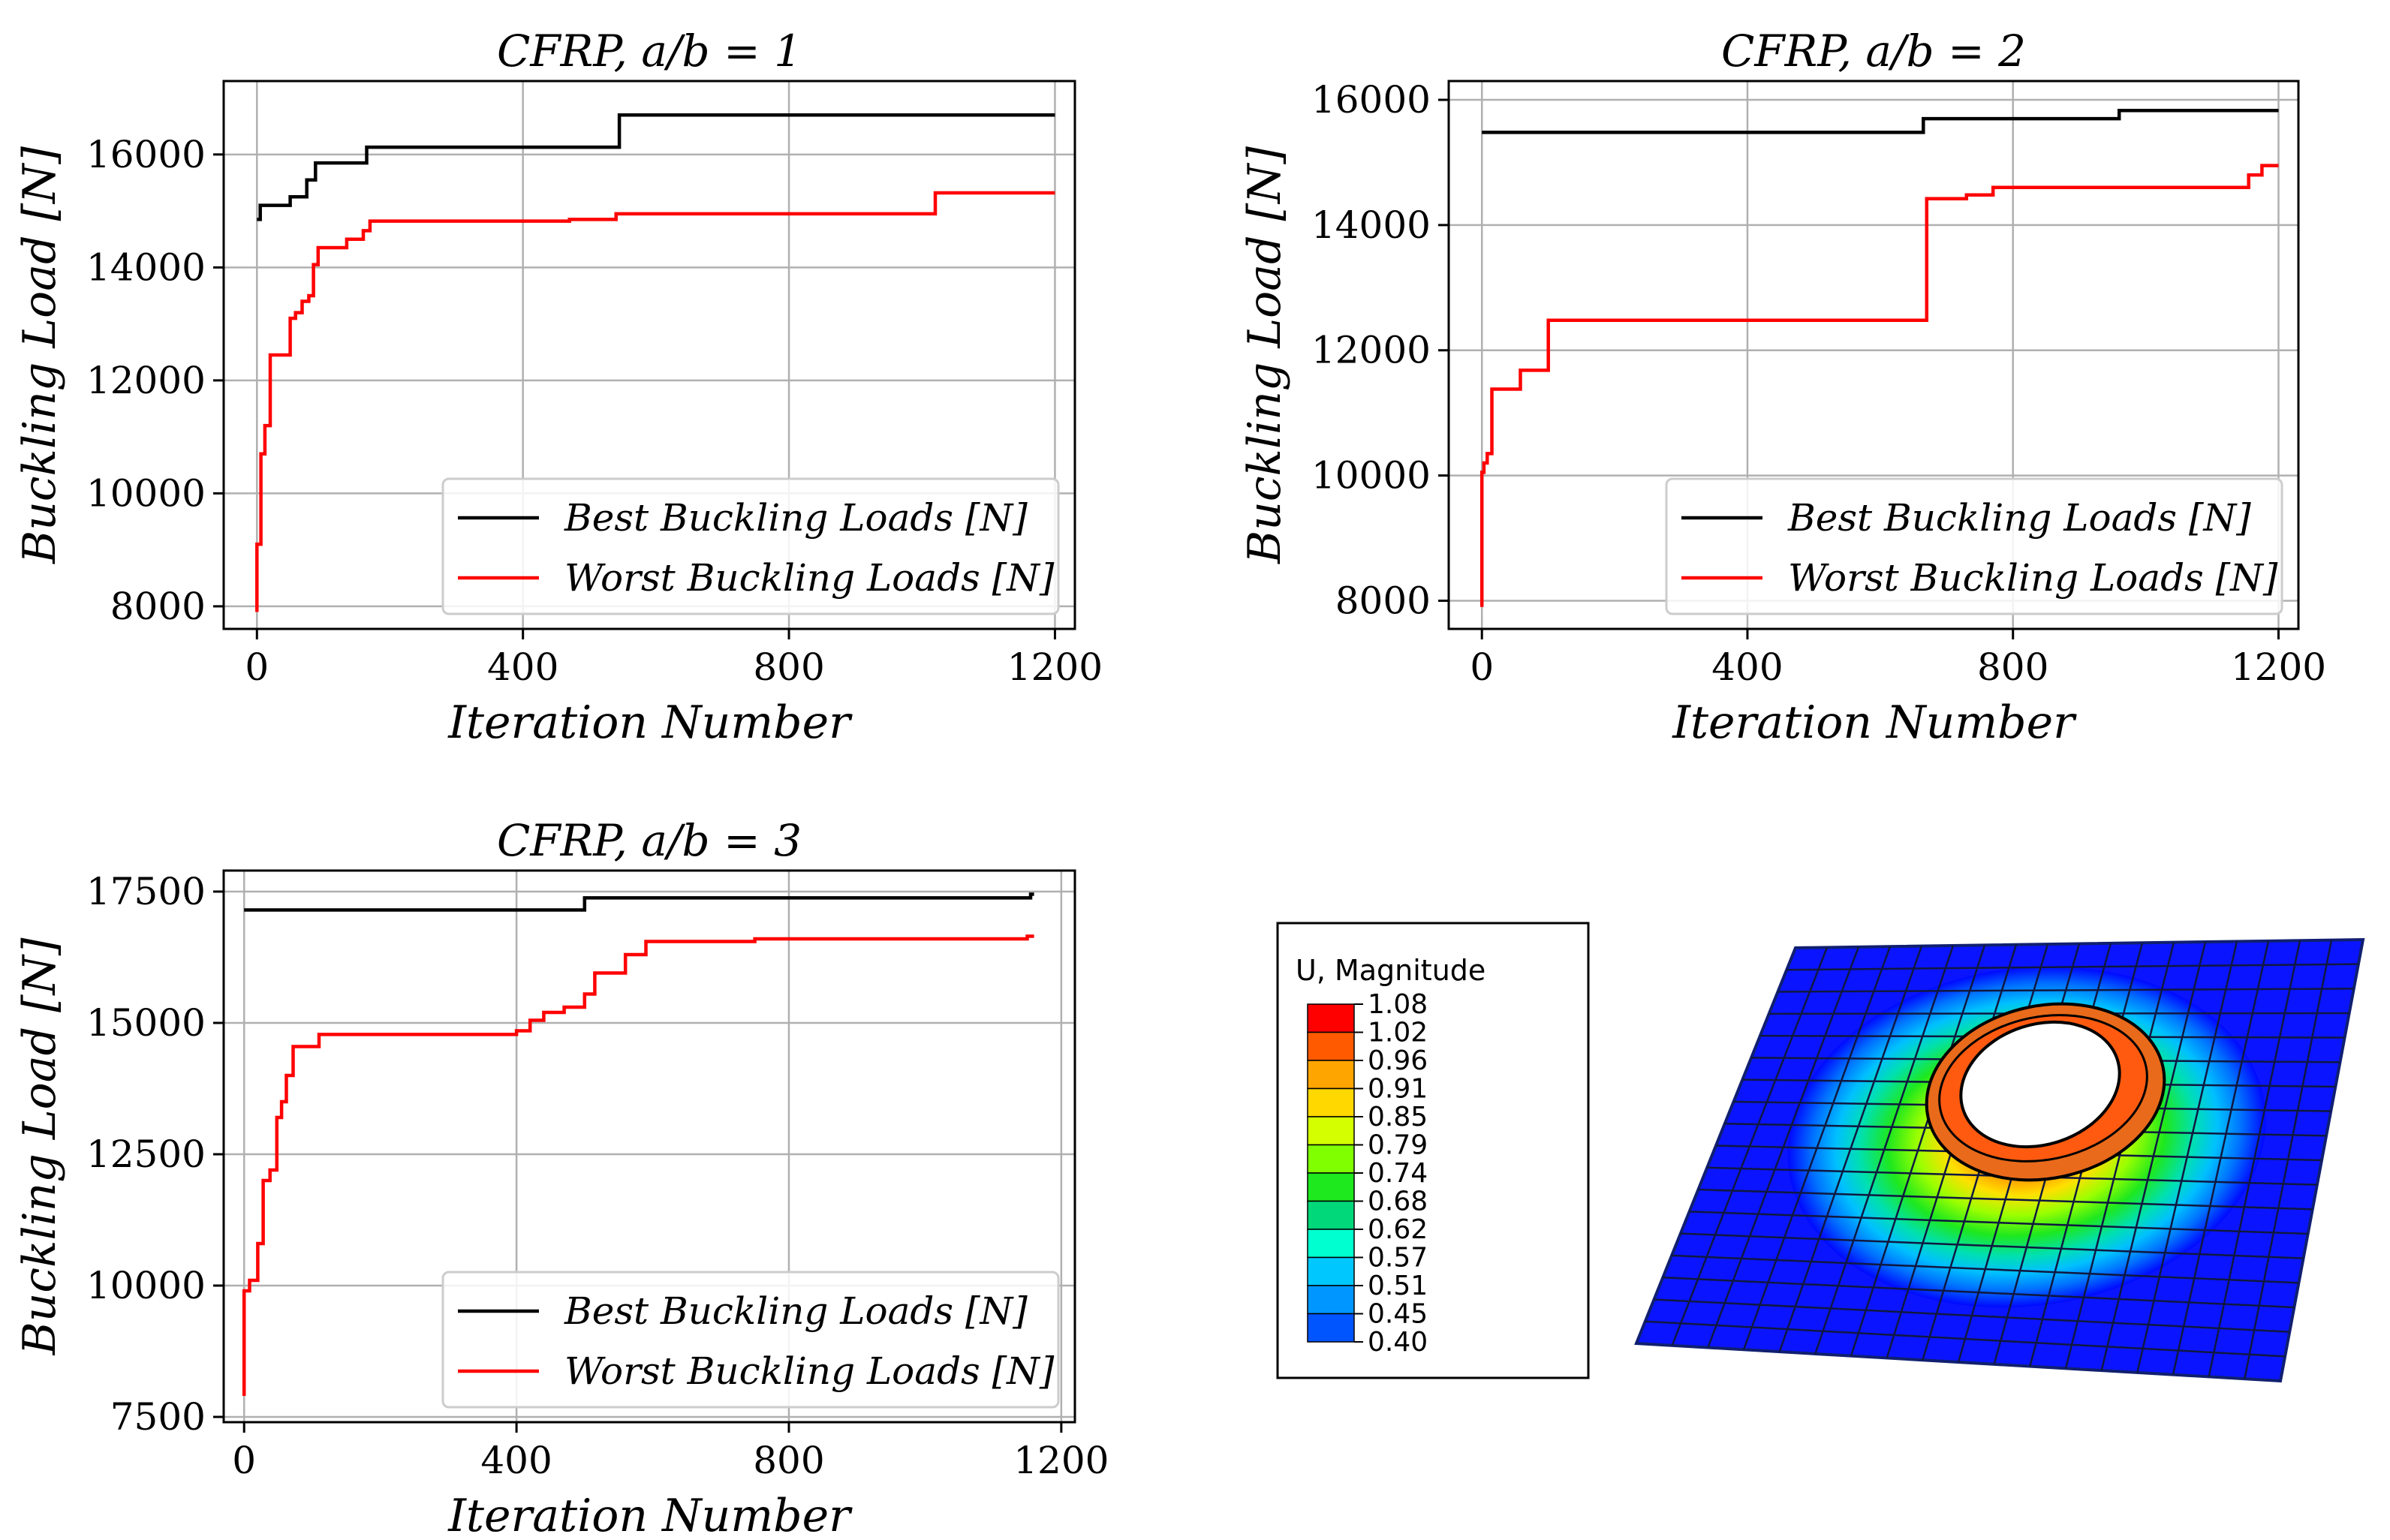 The width and height of the screenshot is (2390, 1540). Describe the element at coordinates (1398, 1061) in the screenshot. I see `colorbar-label: 0.96` at that location.